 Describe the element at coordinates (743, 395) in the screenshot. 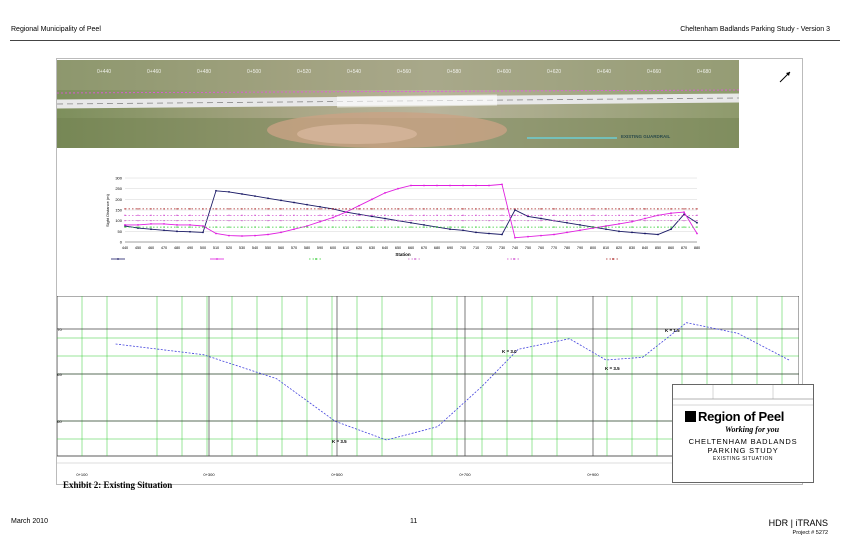

I see `title-block-grid` at that location.